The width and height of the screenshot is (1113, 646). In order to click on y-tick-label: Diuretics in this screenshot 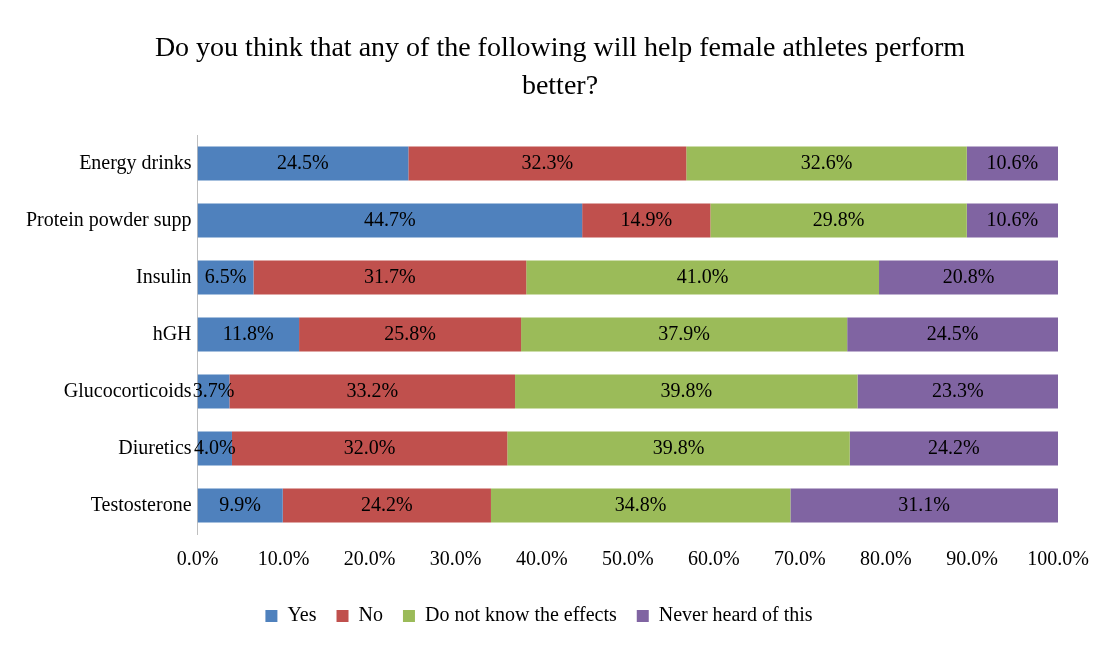, I will do `click(155, 446)`.